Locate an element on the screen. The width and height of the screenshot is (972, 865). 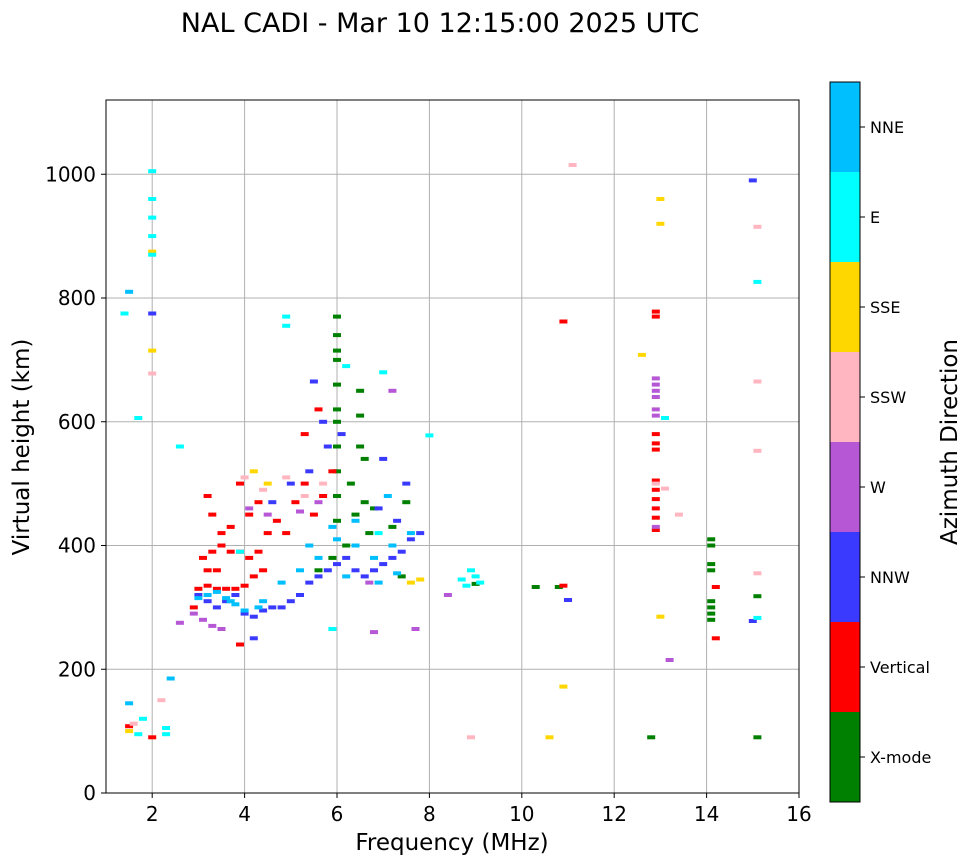
x-tick-label: 14 is located at coordinates (706, 814).